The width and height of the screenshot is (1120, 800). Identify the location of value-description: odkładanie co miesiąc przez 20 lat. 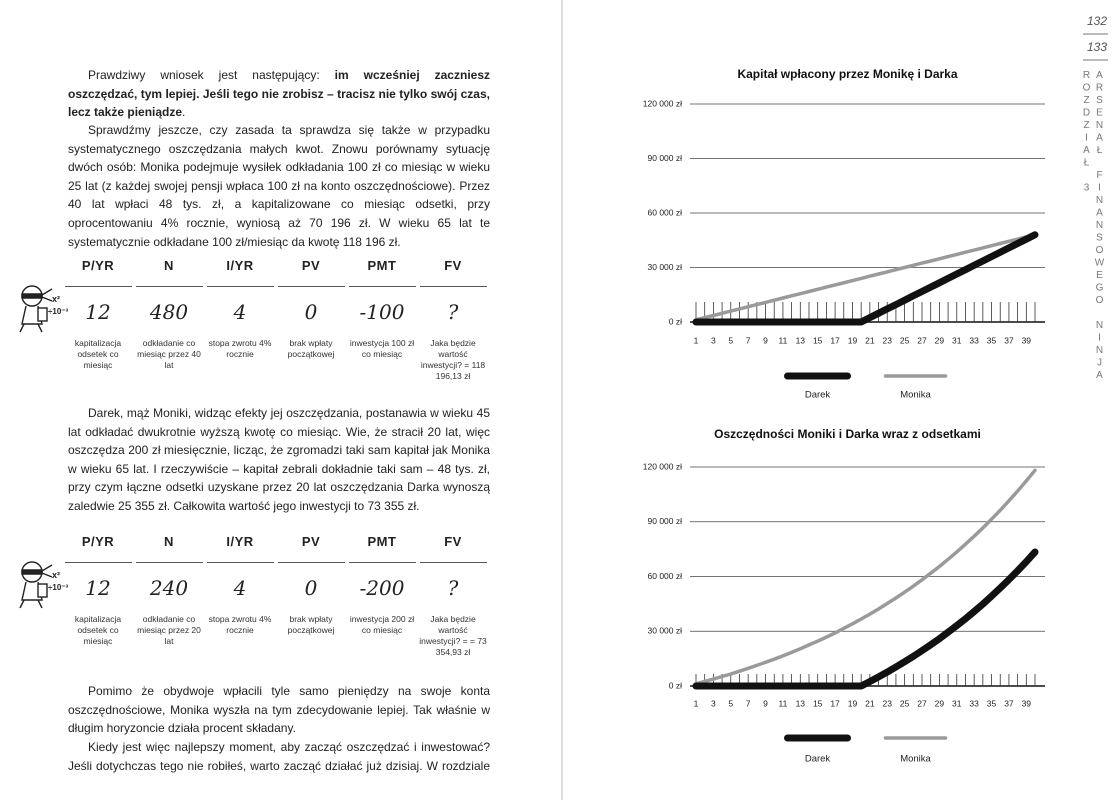
(169, 630).